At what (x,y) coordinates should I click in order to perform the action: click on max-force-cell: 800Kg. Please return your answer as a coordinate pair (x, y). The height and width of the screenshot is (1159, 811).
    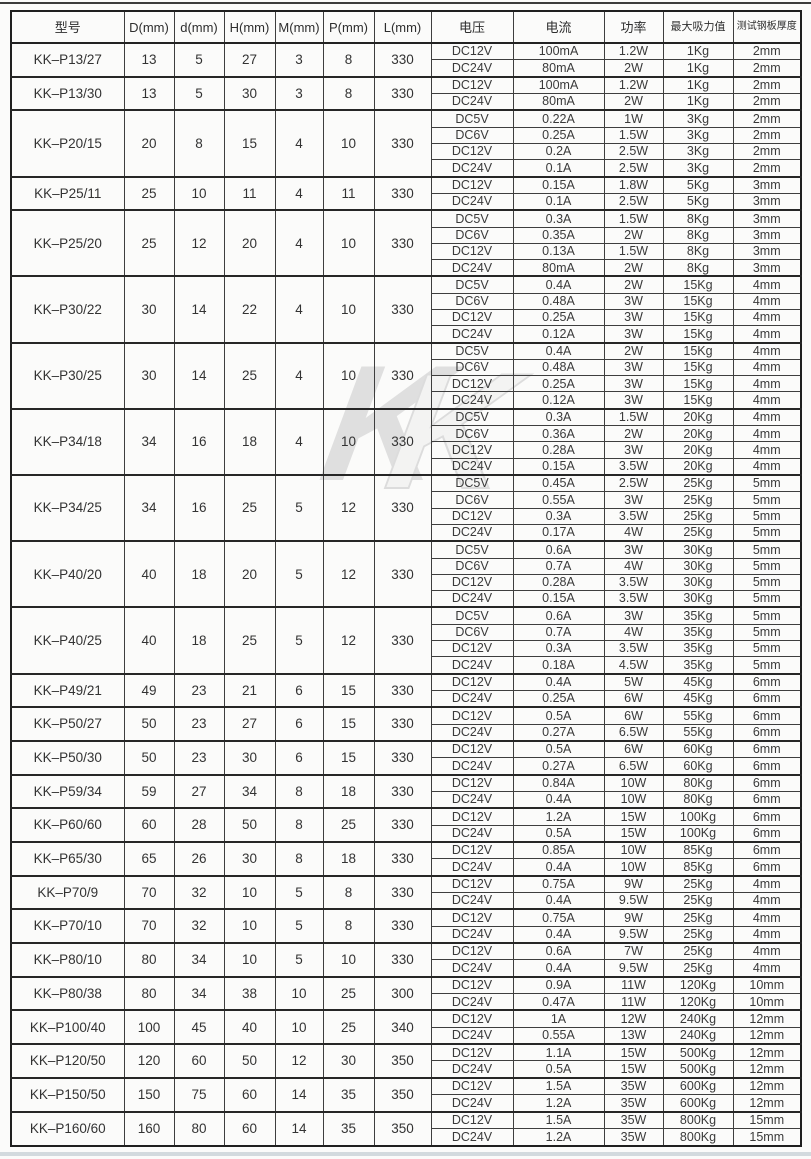
    Looking at the image, I should click on (698, 1119).